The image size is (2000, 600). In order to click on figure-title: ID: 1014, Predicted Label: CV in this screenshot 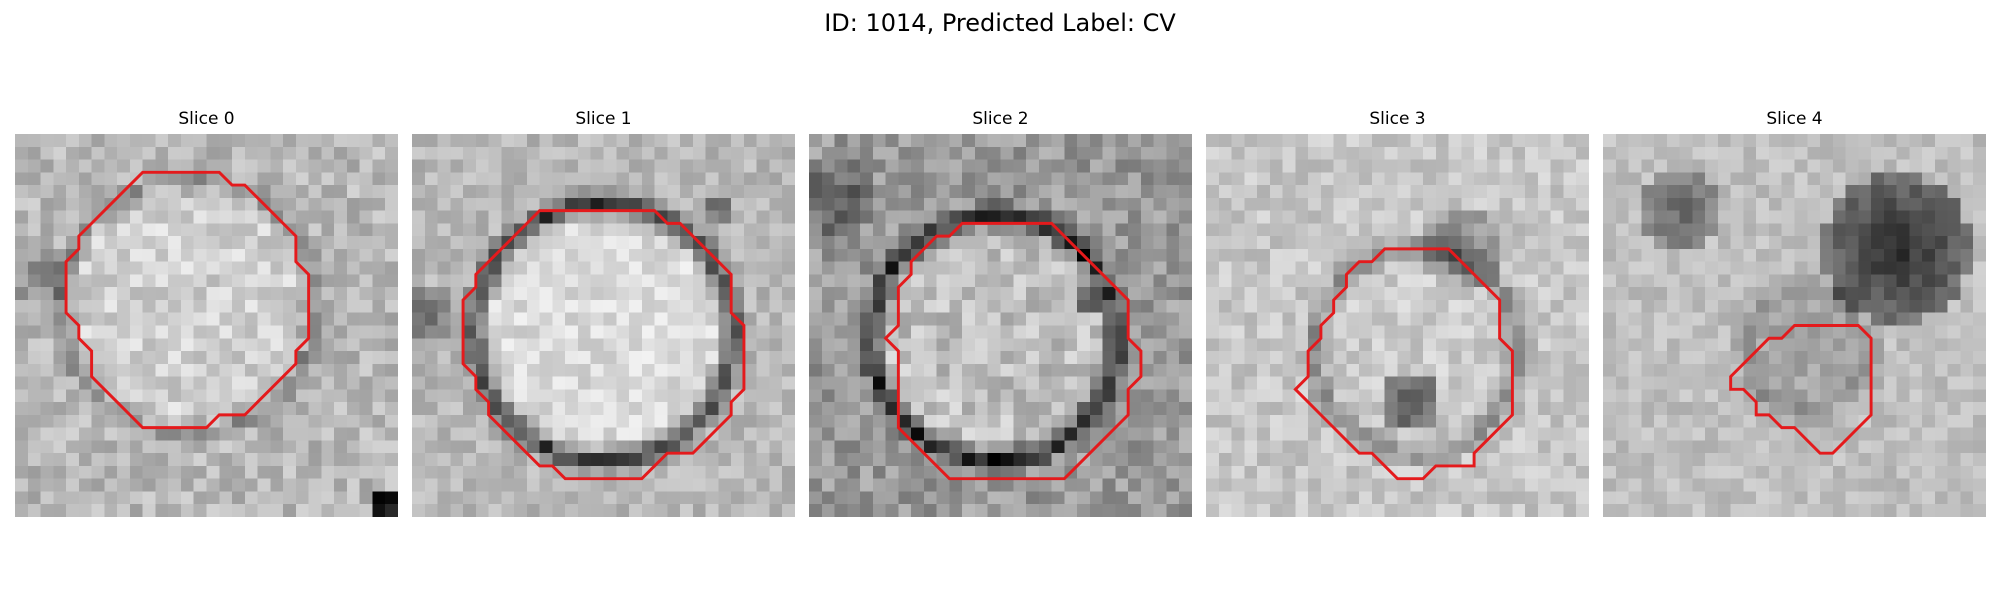, I will do `click(1000, 23)`.